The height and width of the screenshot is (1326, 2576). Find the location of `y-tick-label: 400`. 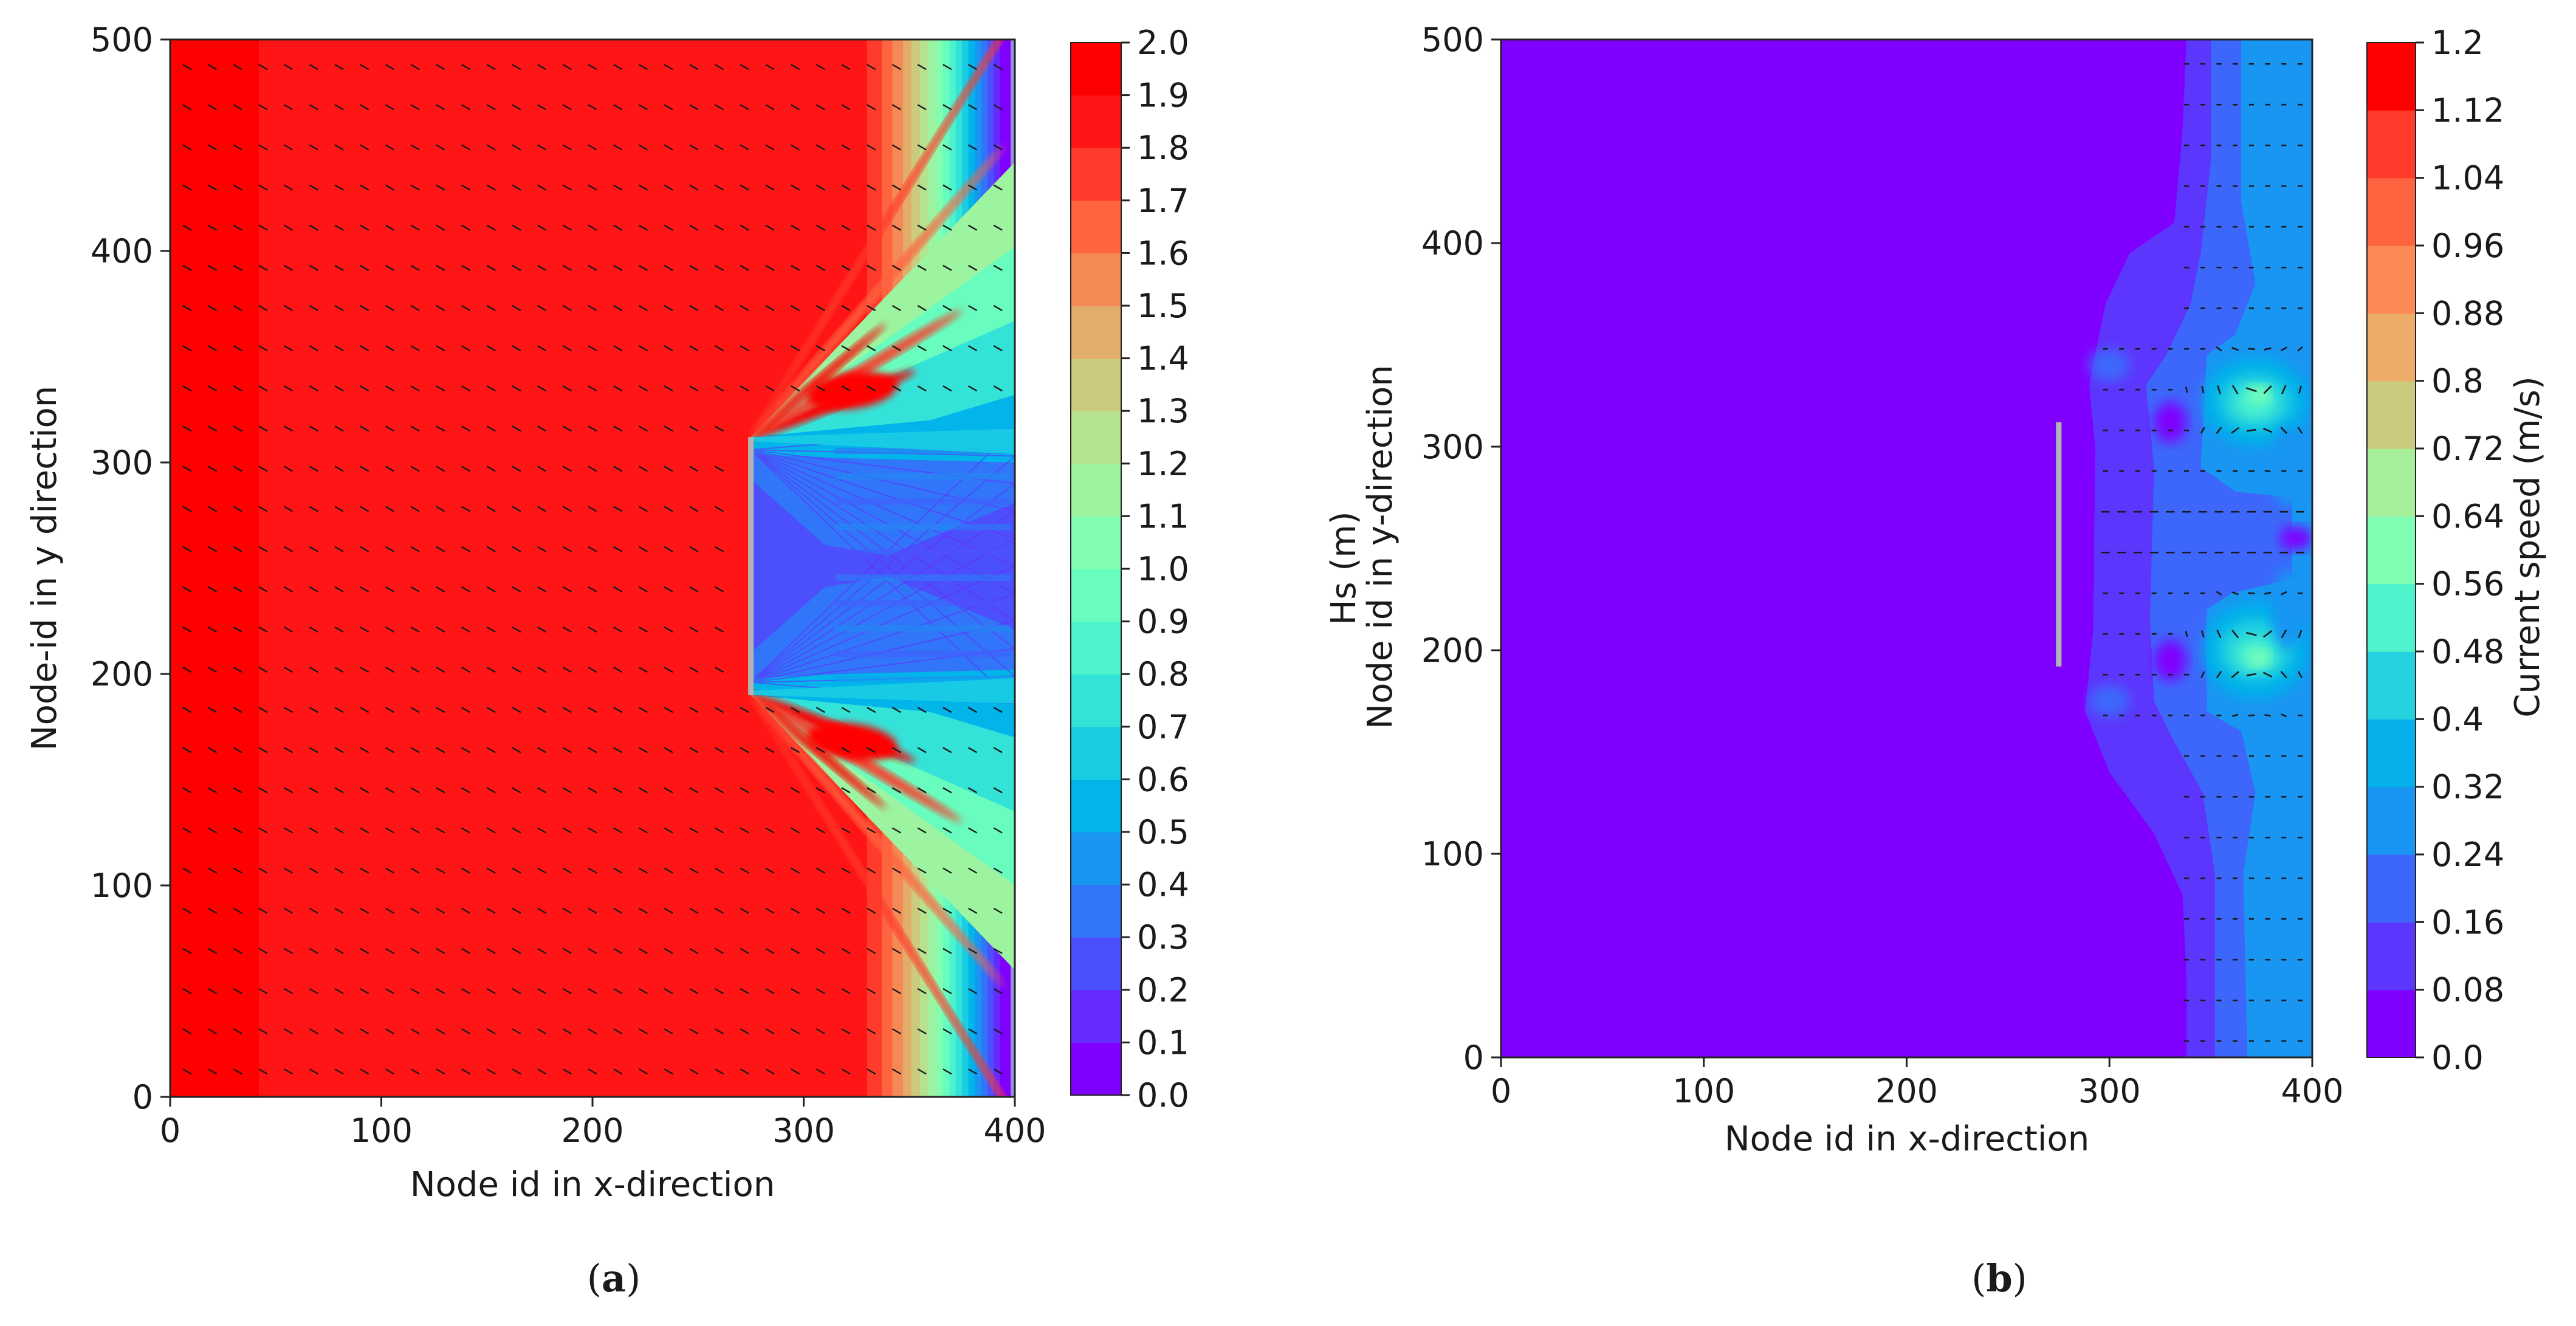

y-tick-label: 400 is located at coordinates (122, 251).